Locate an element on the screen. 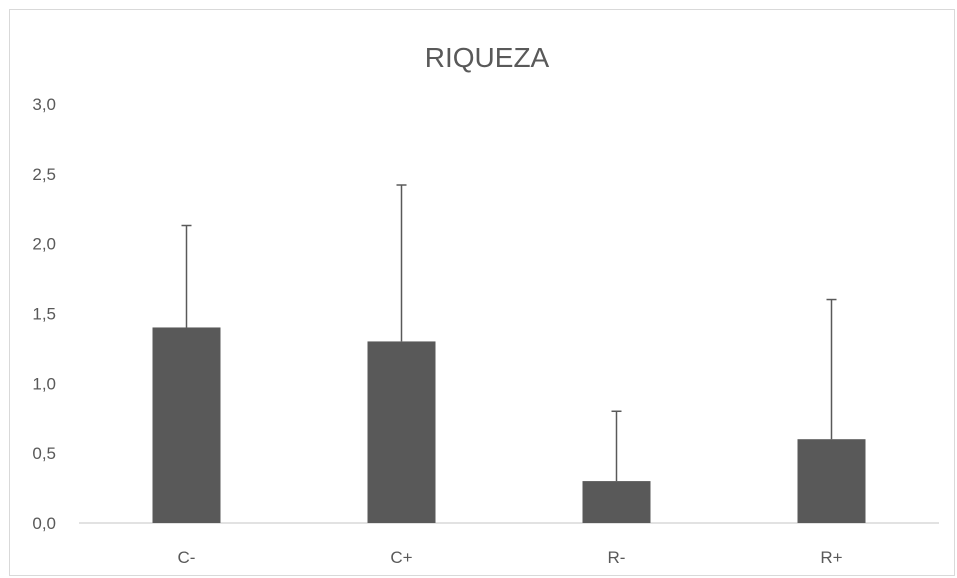  bar-R- is located at coordinates (616, 502).